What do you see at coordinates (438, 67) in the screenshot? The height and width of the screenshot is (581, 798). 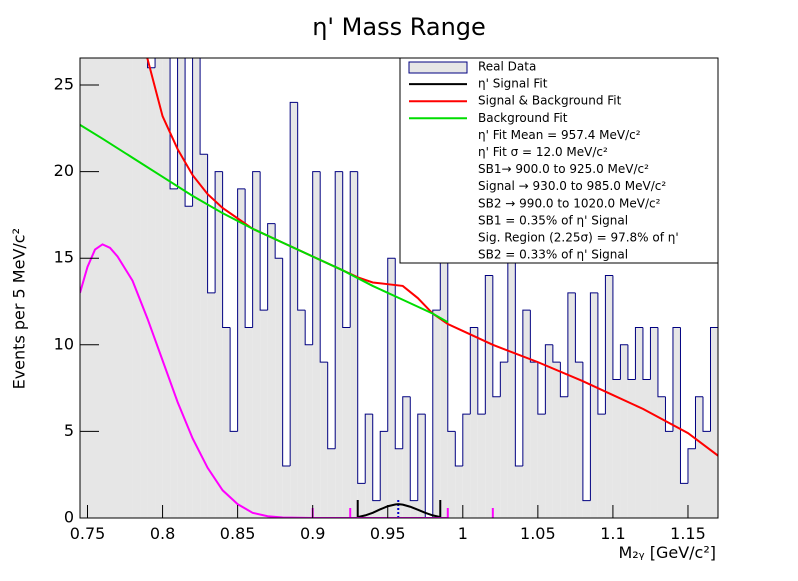 I see `legend-swatch` at bounding box center [438, 67].